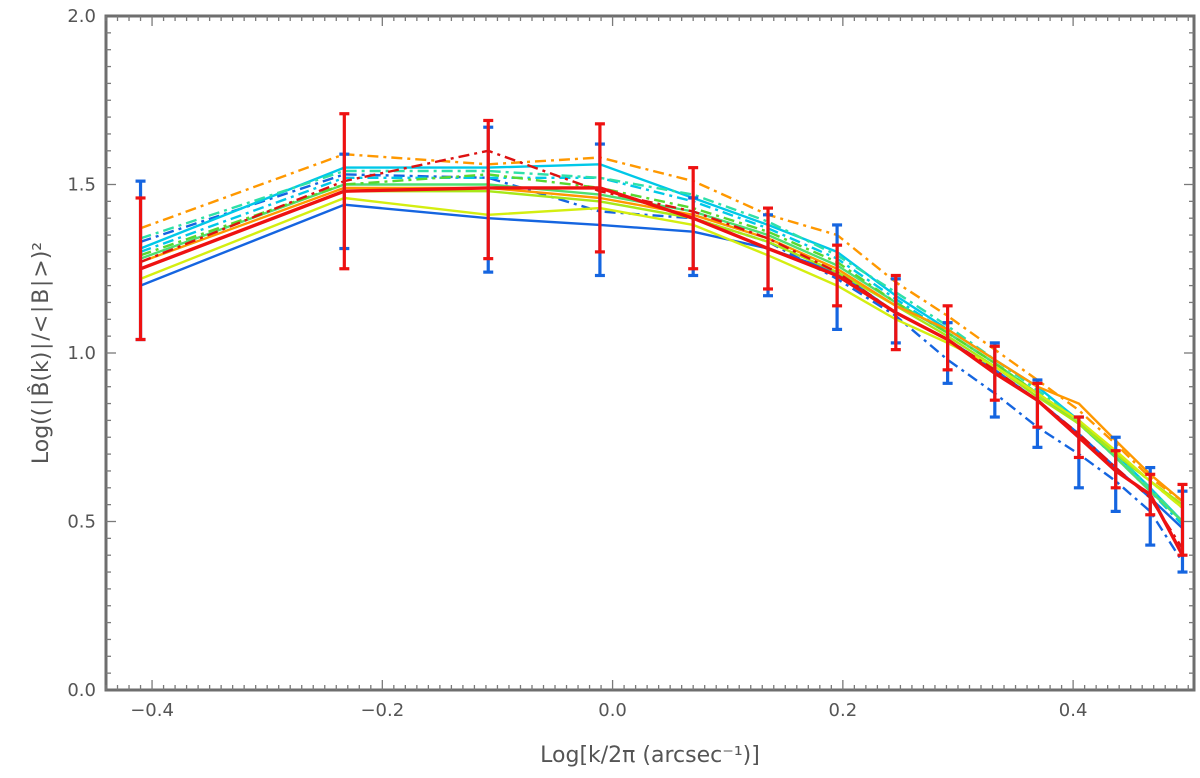 The image size is (1200, 778). Describe the element at coordinates (81, 690) in the screenshot. I see `y-tick-label: 0.0` at that location.